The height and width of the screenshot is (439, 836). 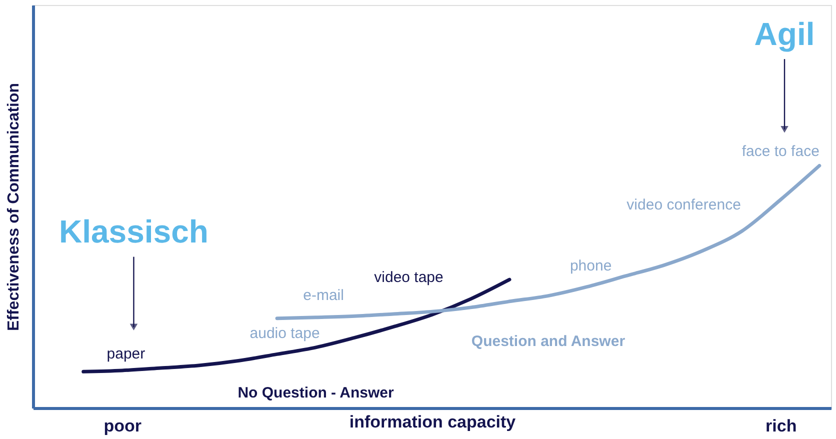 I want to click on x-tick-label: poor, so click(x=123, y=426).